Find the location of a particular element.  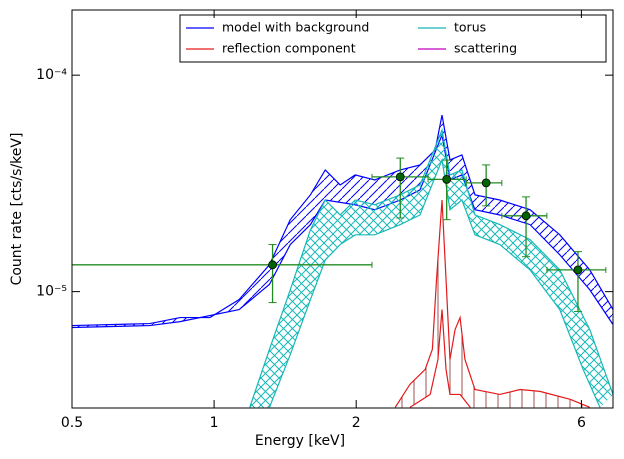

x-tick-label: 0.5 is located at coordinates (72, 423).